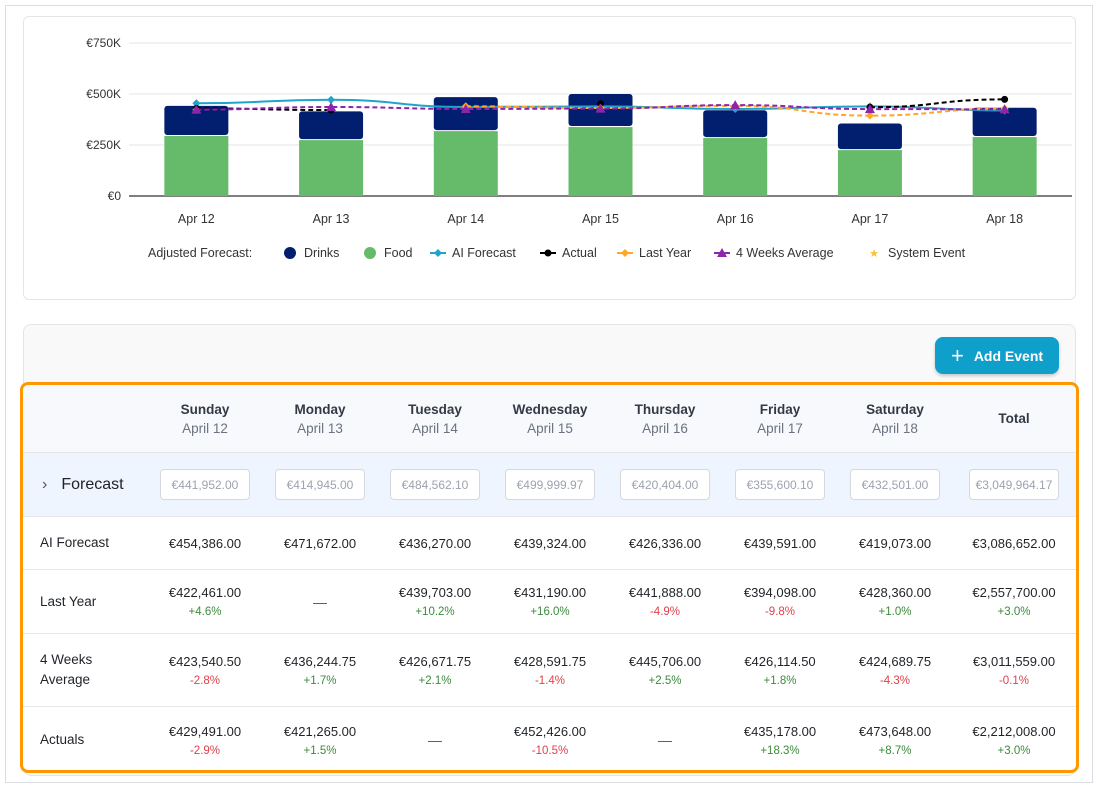 The height and width of the screenshot is (791, 1101). I want to click on cell-change-percent: +18.3%, so click(780, 750).